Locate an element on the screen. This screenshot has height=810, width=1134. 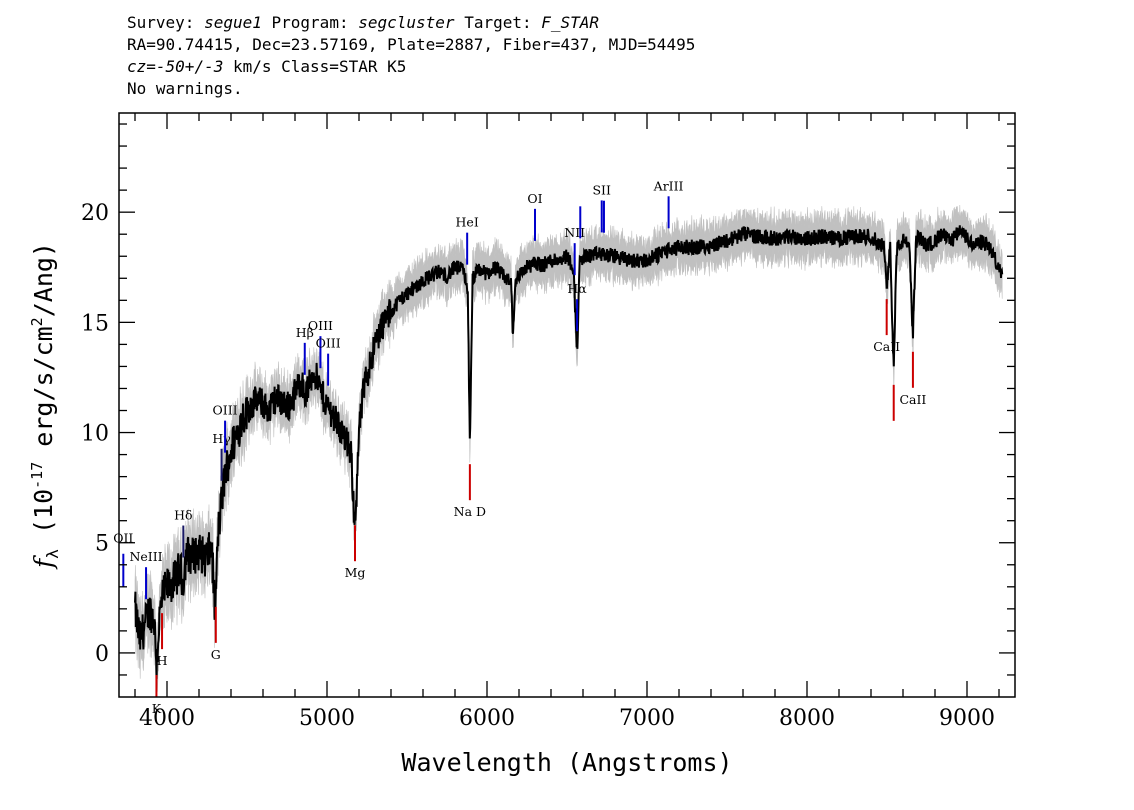
line-marker-label: ArIII is located at coordinates (668, 185).